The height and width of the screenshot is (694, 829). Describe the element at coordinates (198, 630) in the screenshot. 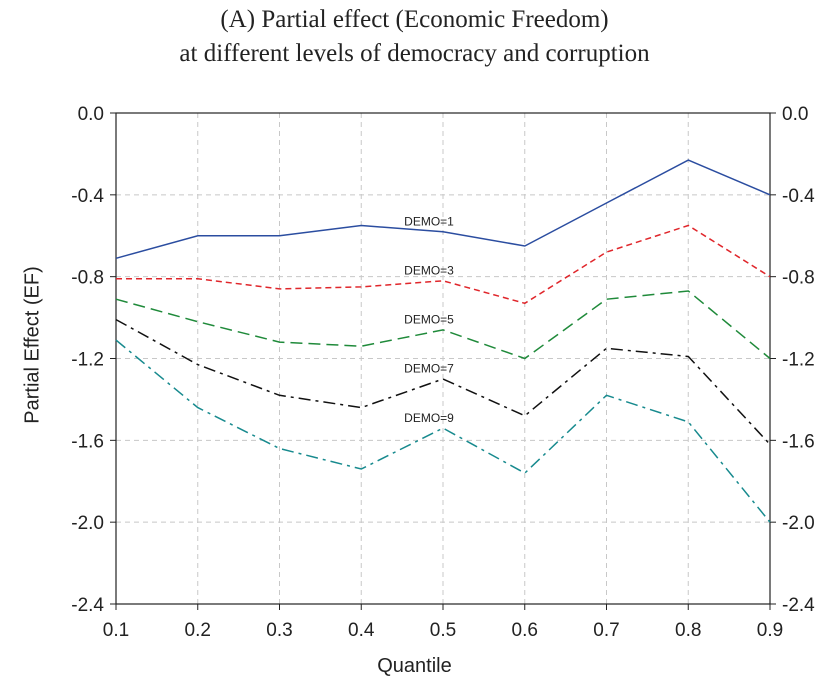

I see `x-tick-label: 0.2` at that location.